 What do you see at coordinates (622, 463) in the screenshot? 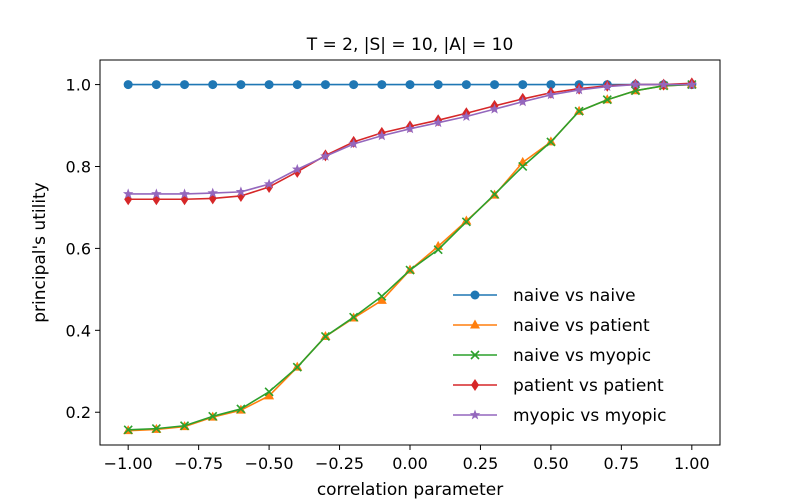
I see `x-tick-label: 0.75` at bounding box center [622, 463].